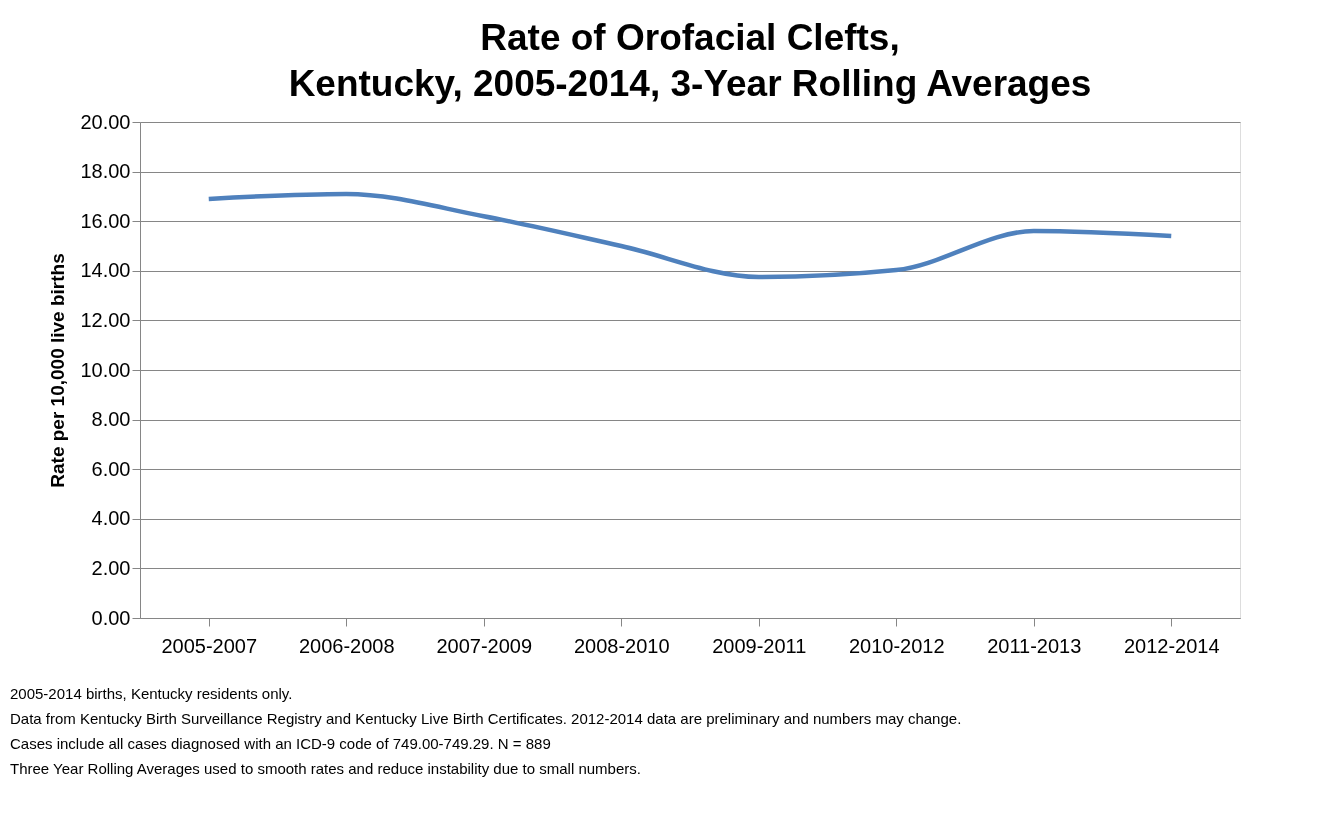  Describe the element at coordinates (105, 319) in the screenshot. I see `y-tick-label: 12.00` at that location.